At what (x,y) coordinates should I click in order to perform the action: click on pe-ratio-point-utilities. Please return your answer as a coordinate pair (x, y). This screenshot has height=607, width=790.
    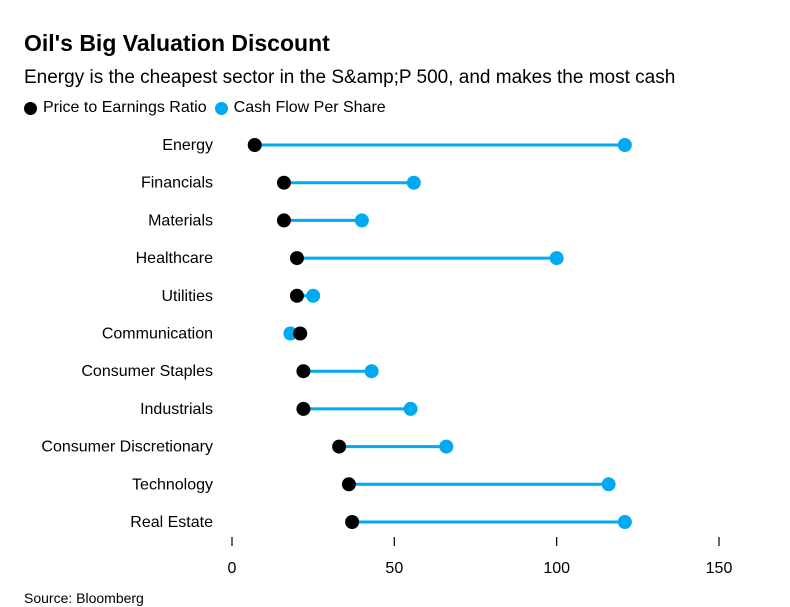
    Looking at the image, I should click on (296, 295).